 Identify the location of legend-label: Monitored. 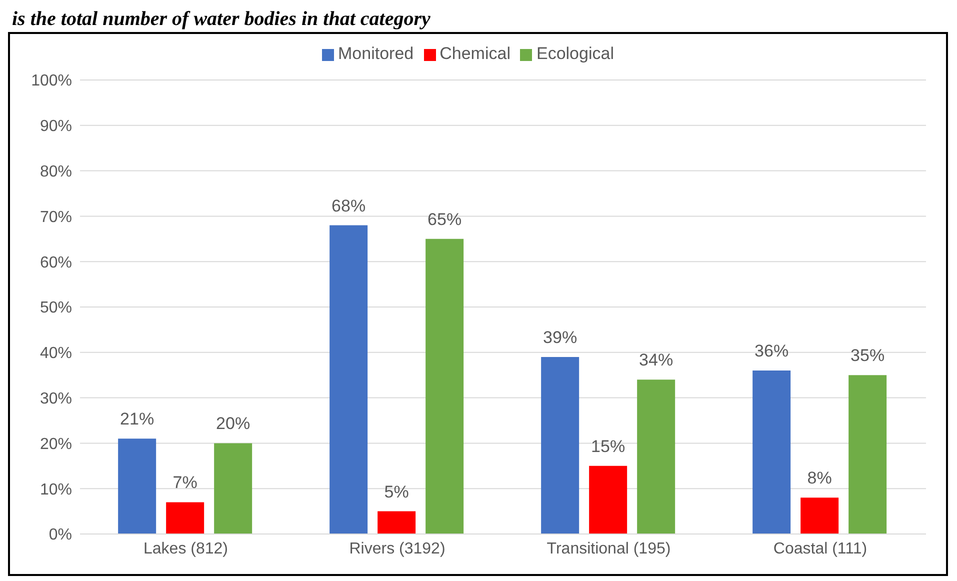
(376, 53).